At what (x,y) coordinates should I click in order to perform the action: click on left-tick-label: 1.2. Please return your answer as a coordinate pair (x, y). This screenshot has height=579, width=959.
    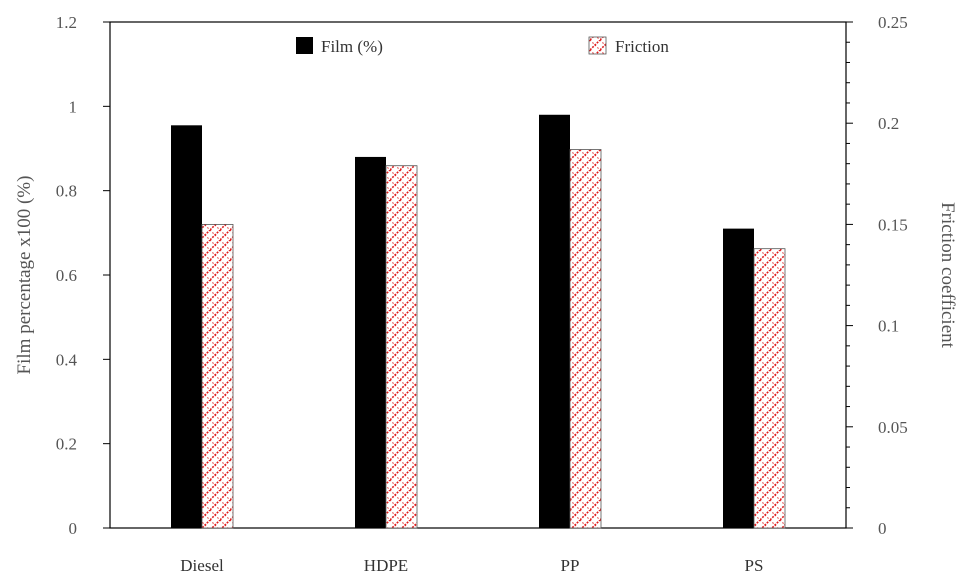
    Looking at the image, I should click on (66, 22).